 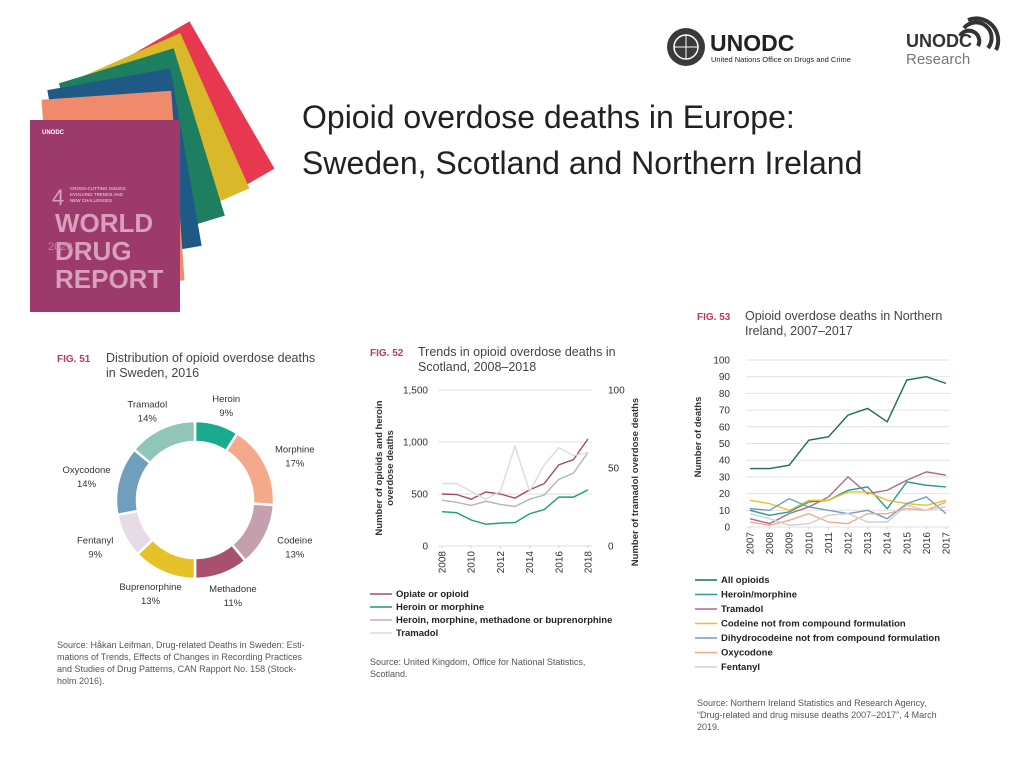 What do you see at coordinates (725, 461) in the screenshot?
I see `y-tick-label: 40` at bounding box center [725, 461].